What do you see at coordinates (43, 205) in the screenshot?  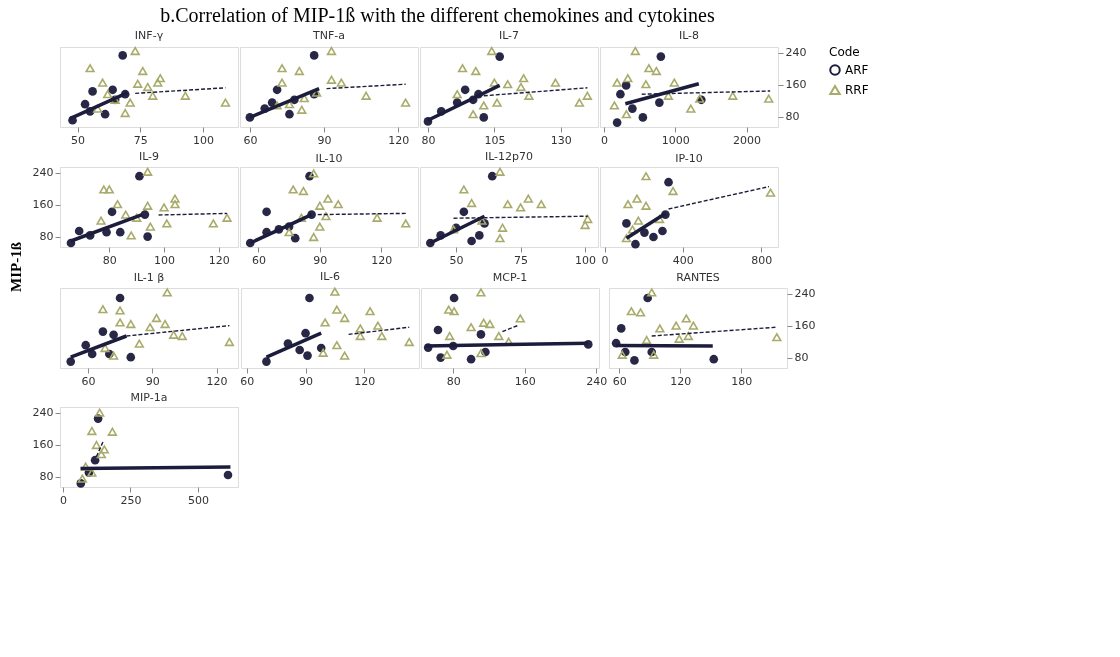 I see `y-tick-label: 160` at bounding box center [43, 205].